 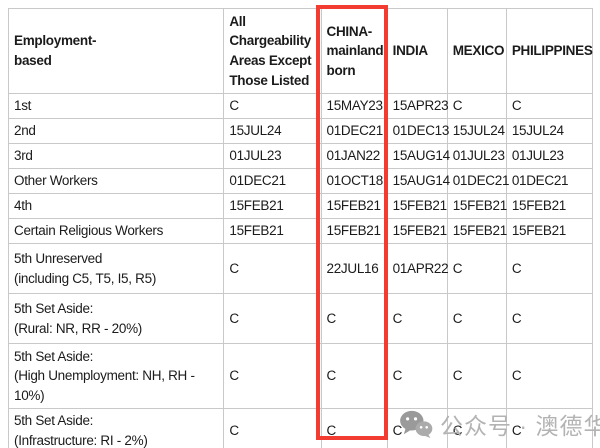 I want to click on row-label: 5th Set Aside: (Rural: NR, RR - 20%), so click(x=116, y=318).